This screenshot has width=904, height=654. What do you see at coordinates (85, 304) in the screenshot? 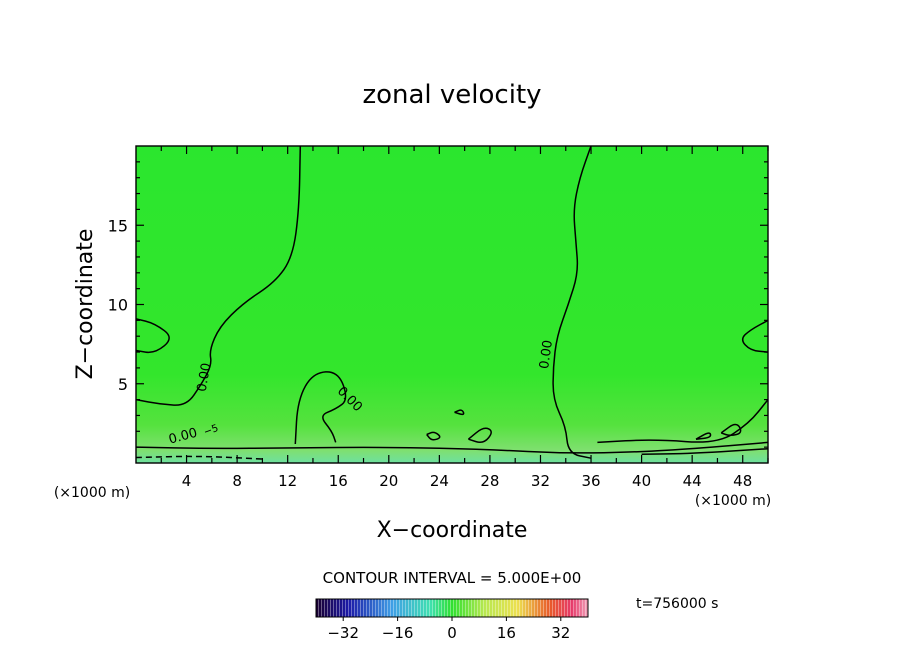
I see `y-axis-label: Z−coordinate` at bounding box center [85, 304].